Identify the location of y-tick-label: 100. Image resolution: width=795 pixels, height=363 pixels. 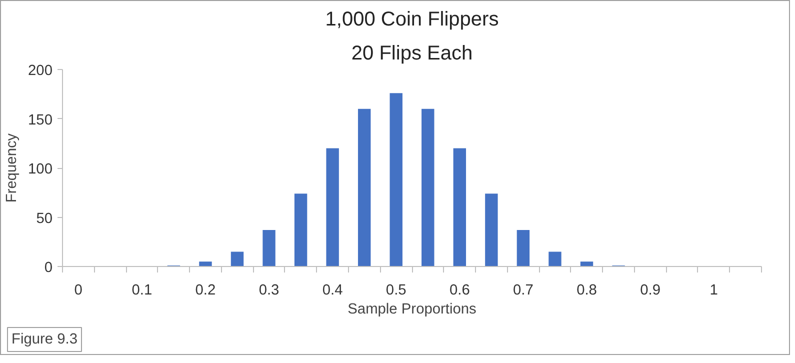
(40, 170).